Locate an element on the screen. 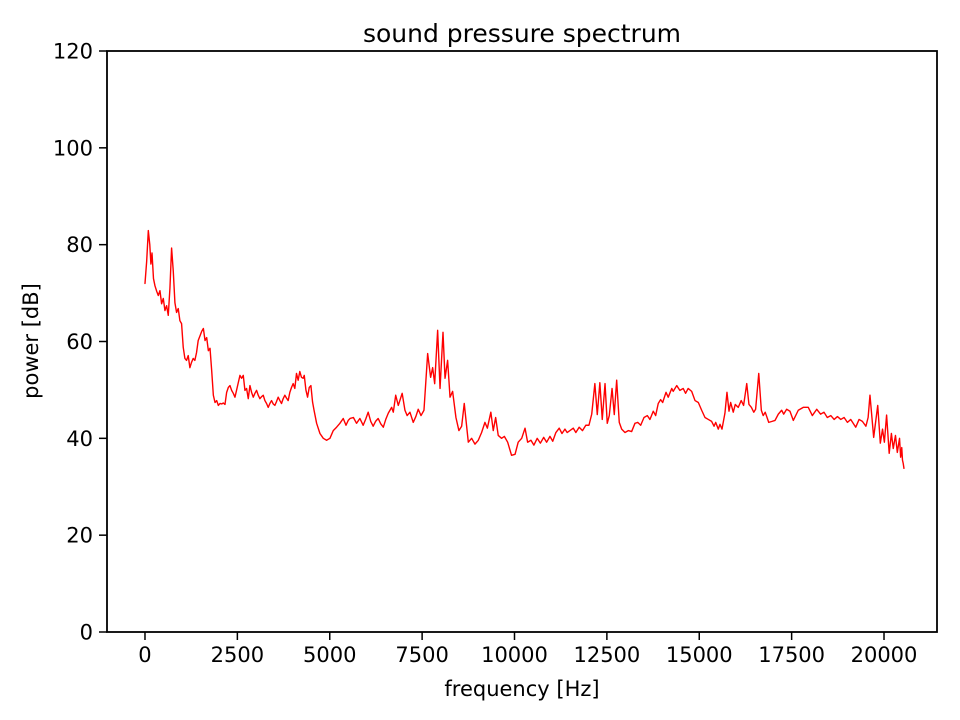  x-axis-ticks: 0 2500 5000 7500 10000 12500 15000 17500 20000 is located at coordinates (527, 649).